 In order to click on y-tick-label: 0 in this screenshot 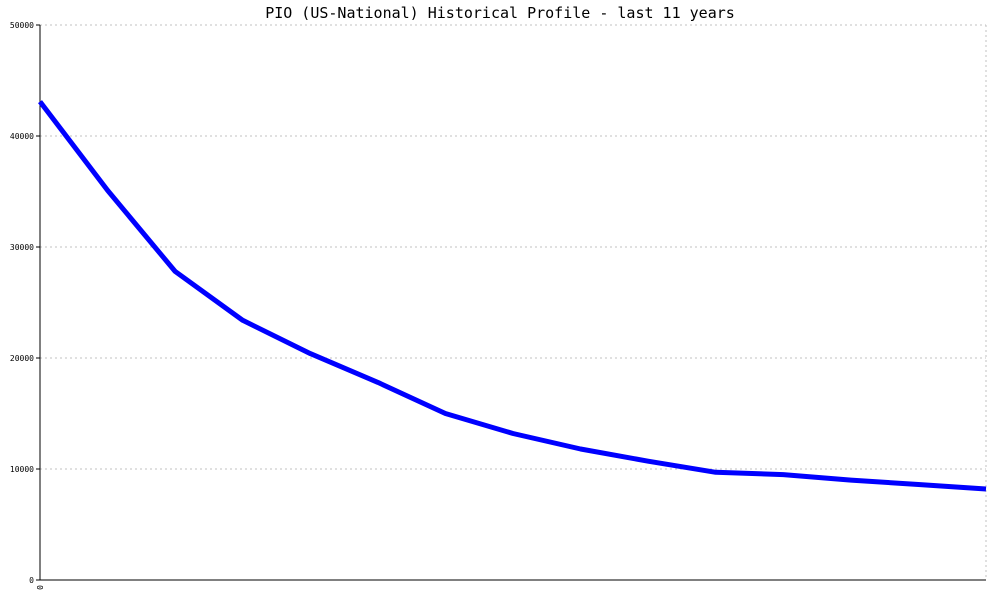, I will do `click(31, 580)`.